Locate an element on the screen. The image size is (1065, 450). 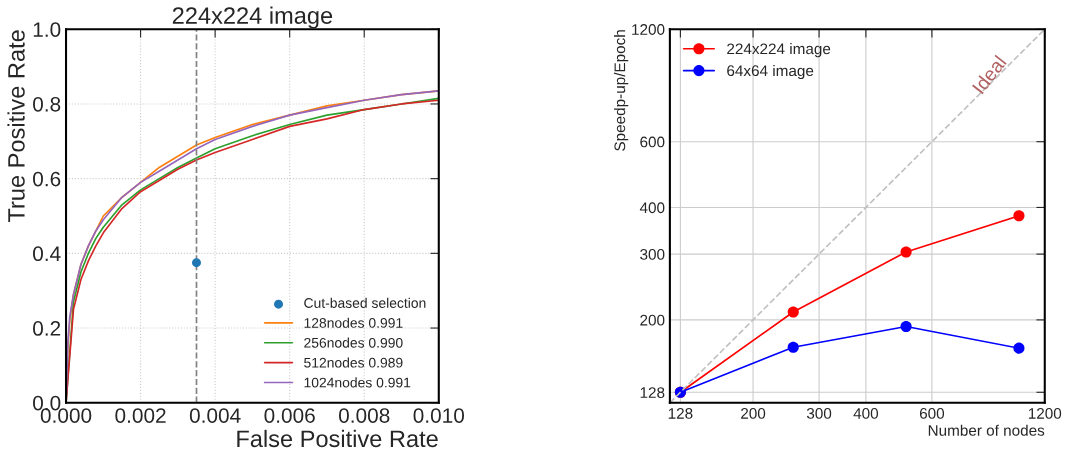
y-tick-label: 400 is located at coordinates (652, 208).